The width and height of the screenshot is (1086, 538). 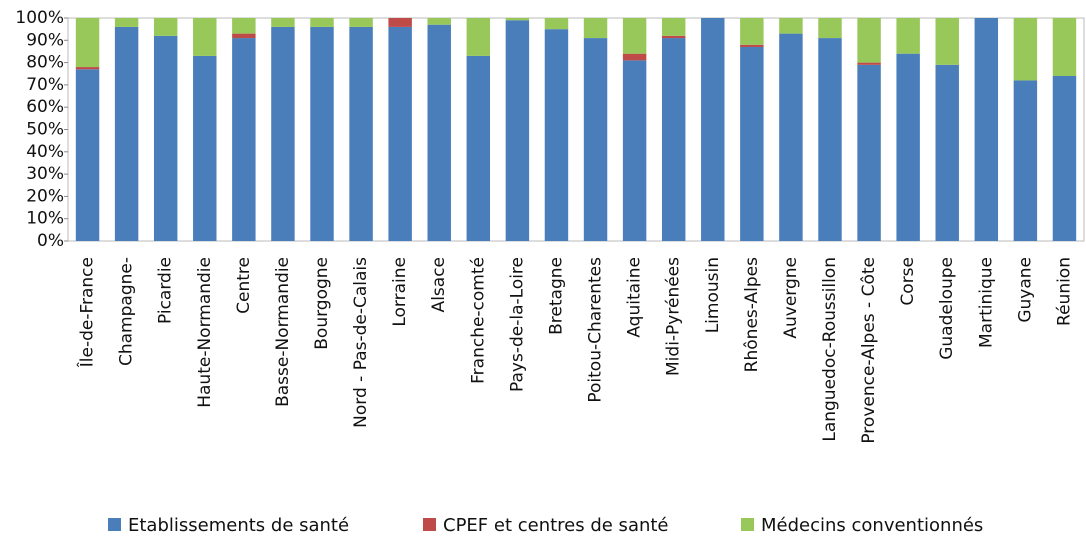 What do you see at coordinates (45, 196) in the screenshot?
I see `y-tick-label: 20%` at bounding box center [45, 196].